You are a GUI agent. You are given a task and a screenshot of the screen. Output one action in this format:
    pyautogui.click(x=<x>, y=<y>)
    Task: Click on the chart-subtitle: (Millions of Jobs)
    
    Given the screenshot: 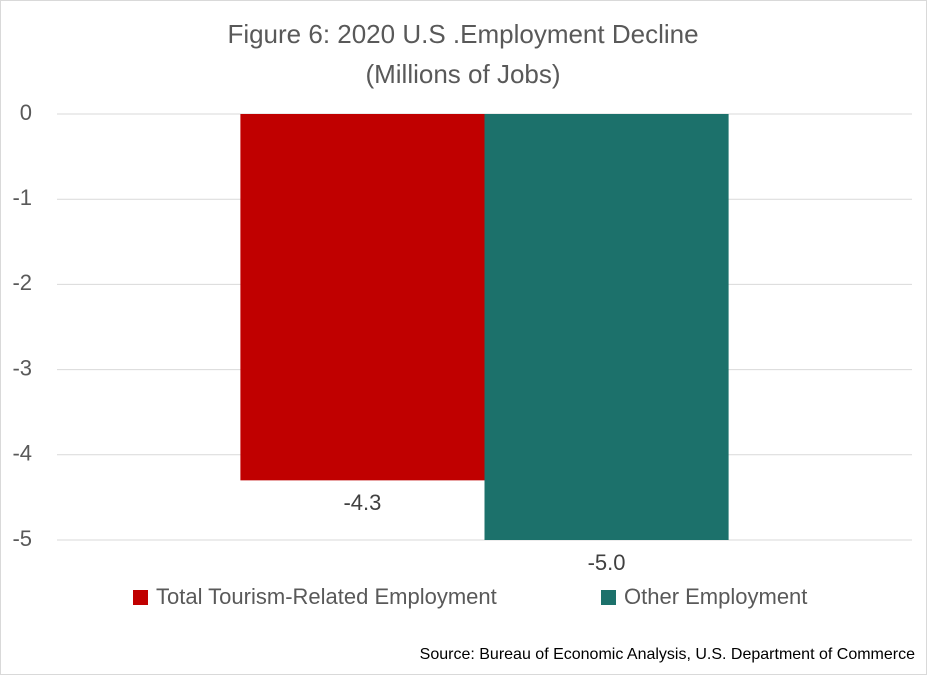 What is the action you would take?
    pyautogui.click(x=462, y=74)
    